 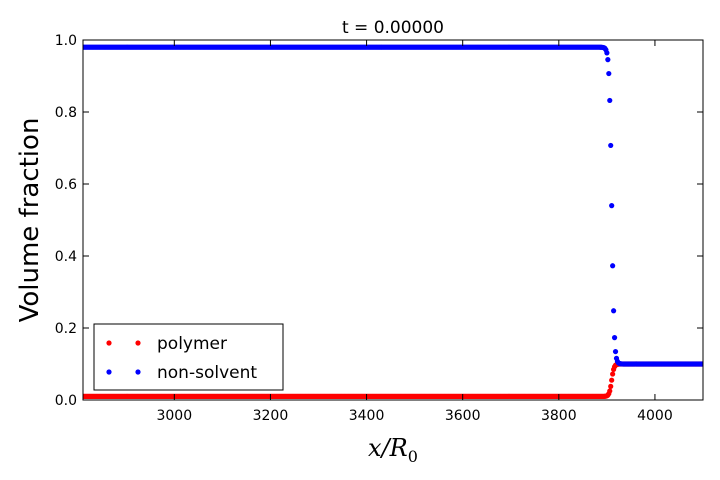 What do you see at coordinates (393, 28) in the screenshot?
I see `chart-title: t = 0.00000` at bounding box center [393, 28].